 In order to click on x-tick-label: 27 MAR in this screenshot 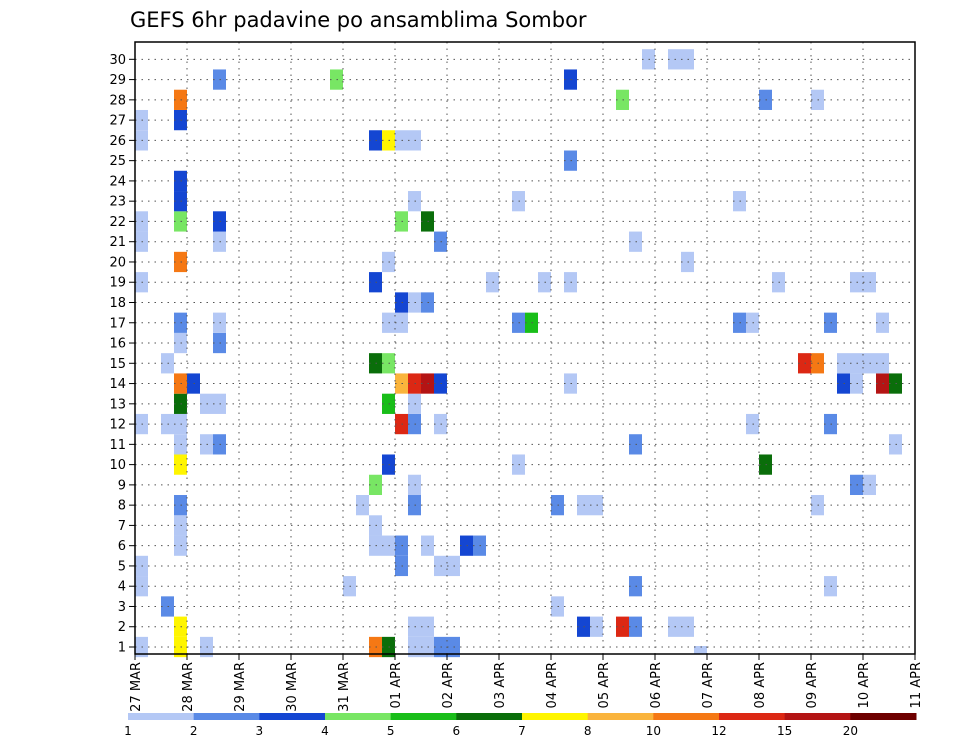, I will do `click(136, 687)`.